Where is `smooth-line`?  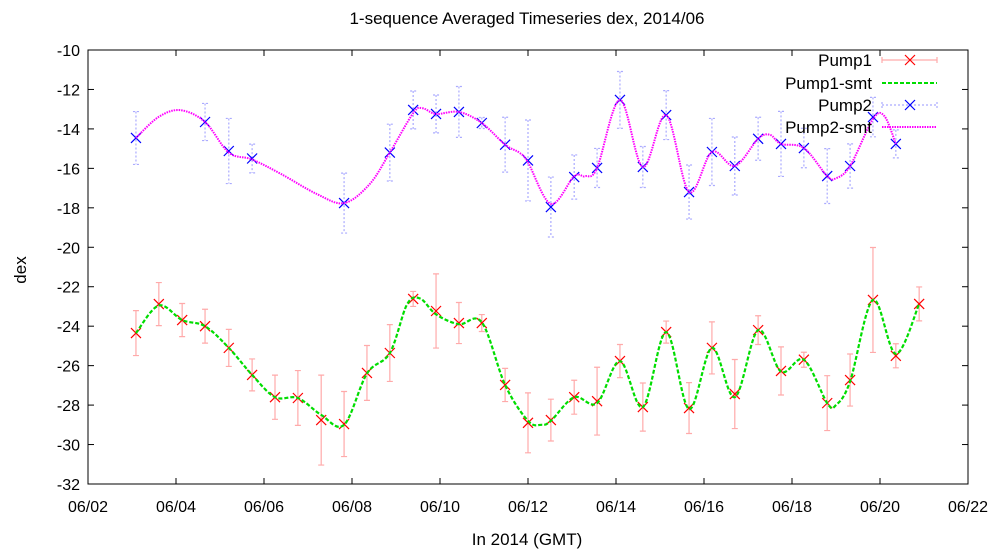 smooth-line is located at coordinates (516, 151).